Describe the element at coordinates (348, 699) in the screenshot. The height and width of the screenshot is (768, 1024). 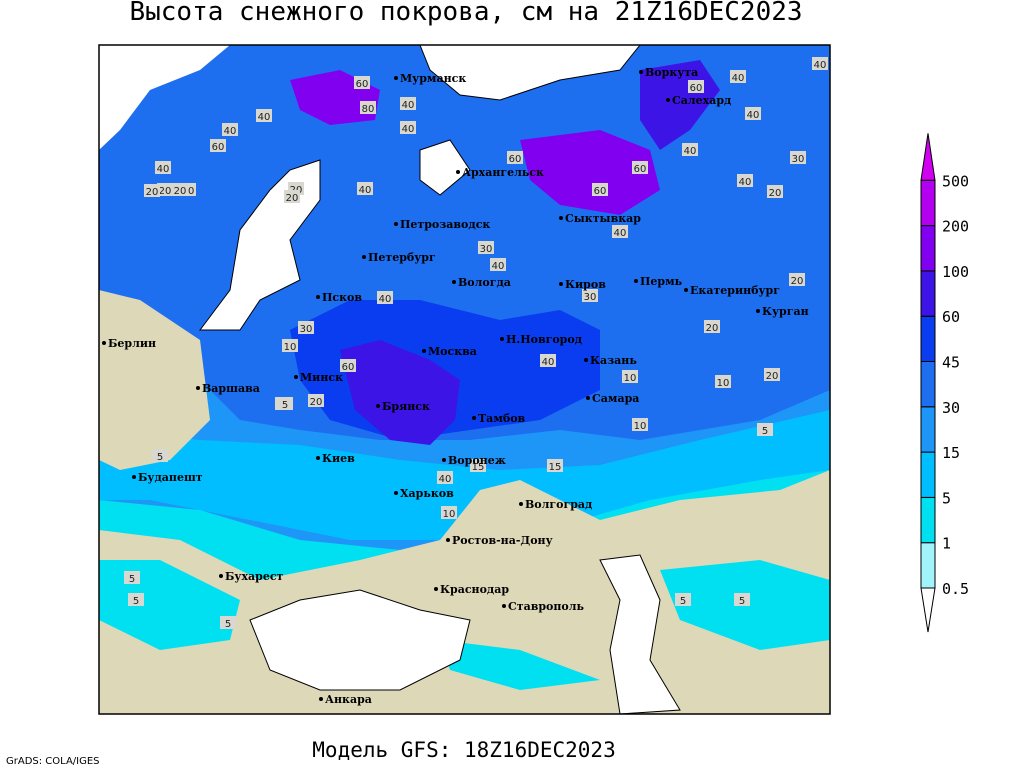
I see `city-label: Анкара` at that location.